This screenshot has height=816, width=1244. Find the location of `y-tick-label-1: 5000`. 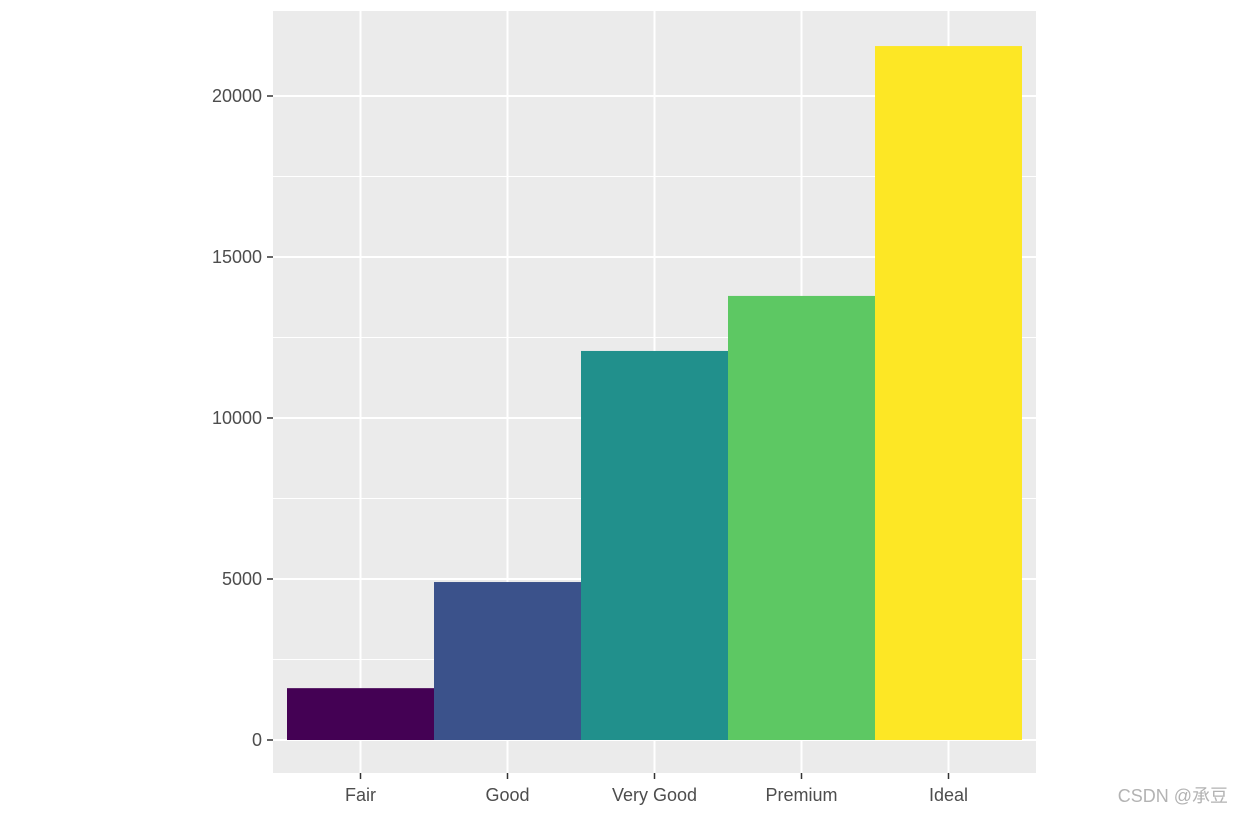

y-tick-label-1: 5000 is located at coordinates (242, 579).